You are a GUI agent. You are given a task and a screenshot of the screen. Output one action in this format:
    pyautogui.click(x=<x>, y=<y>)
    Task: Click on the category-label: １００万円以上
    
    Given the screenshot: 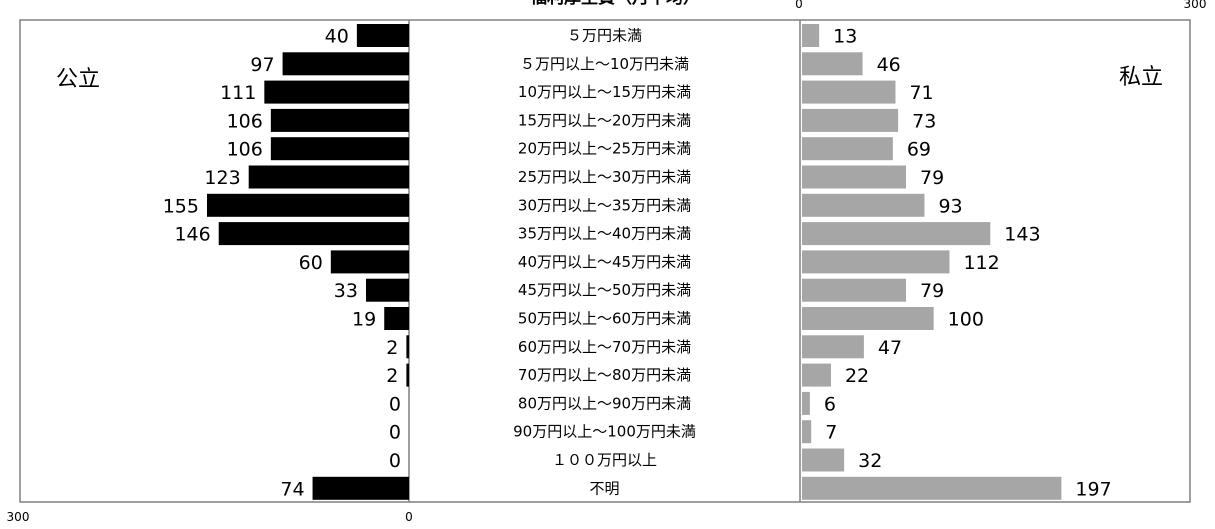 What is the action you would take?
    pyautogui.click(x=604, y=460)
    